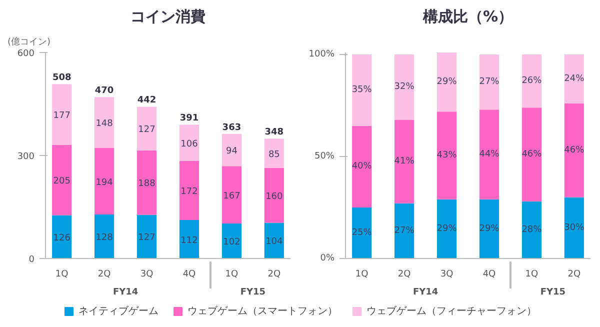 Image resolution: width=600 pixels, height=327 pixels. Describe the element at coordinates (451, 311) in the screenshot. I see `legend-label: ウェブゲーム（フィーチャーフォン）` at that location.